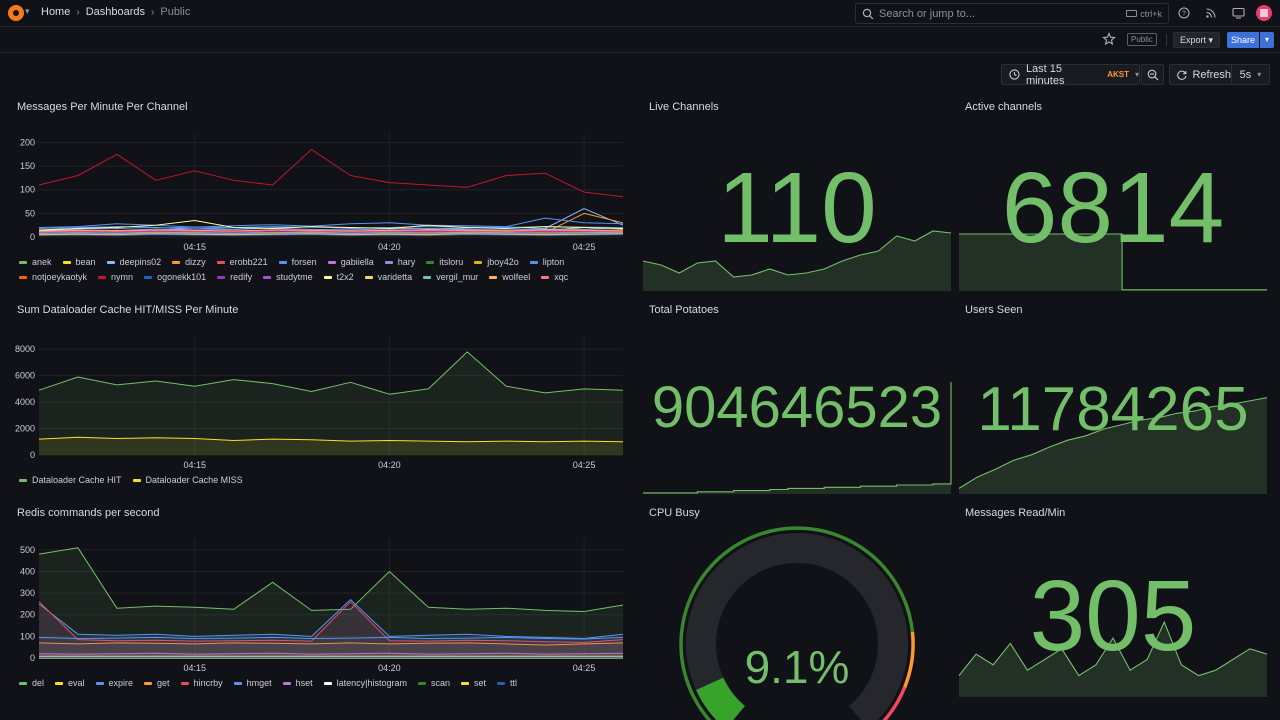 This screenshot has height=720, width=1280. Describe the element at coordinates (53, 277) in the screenshot. I see `legend-item: notjoeykaotyk` at that location.